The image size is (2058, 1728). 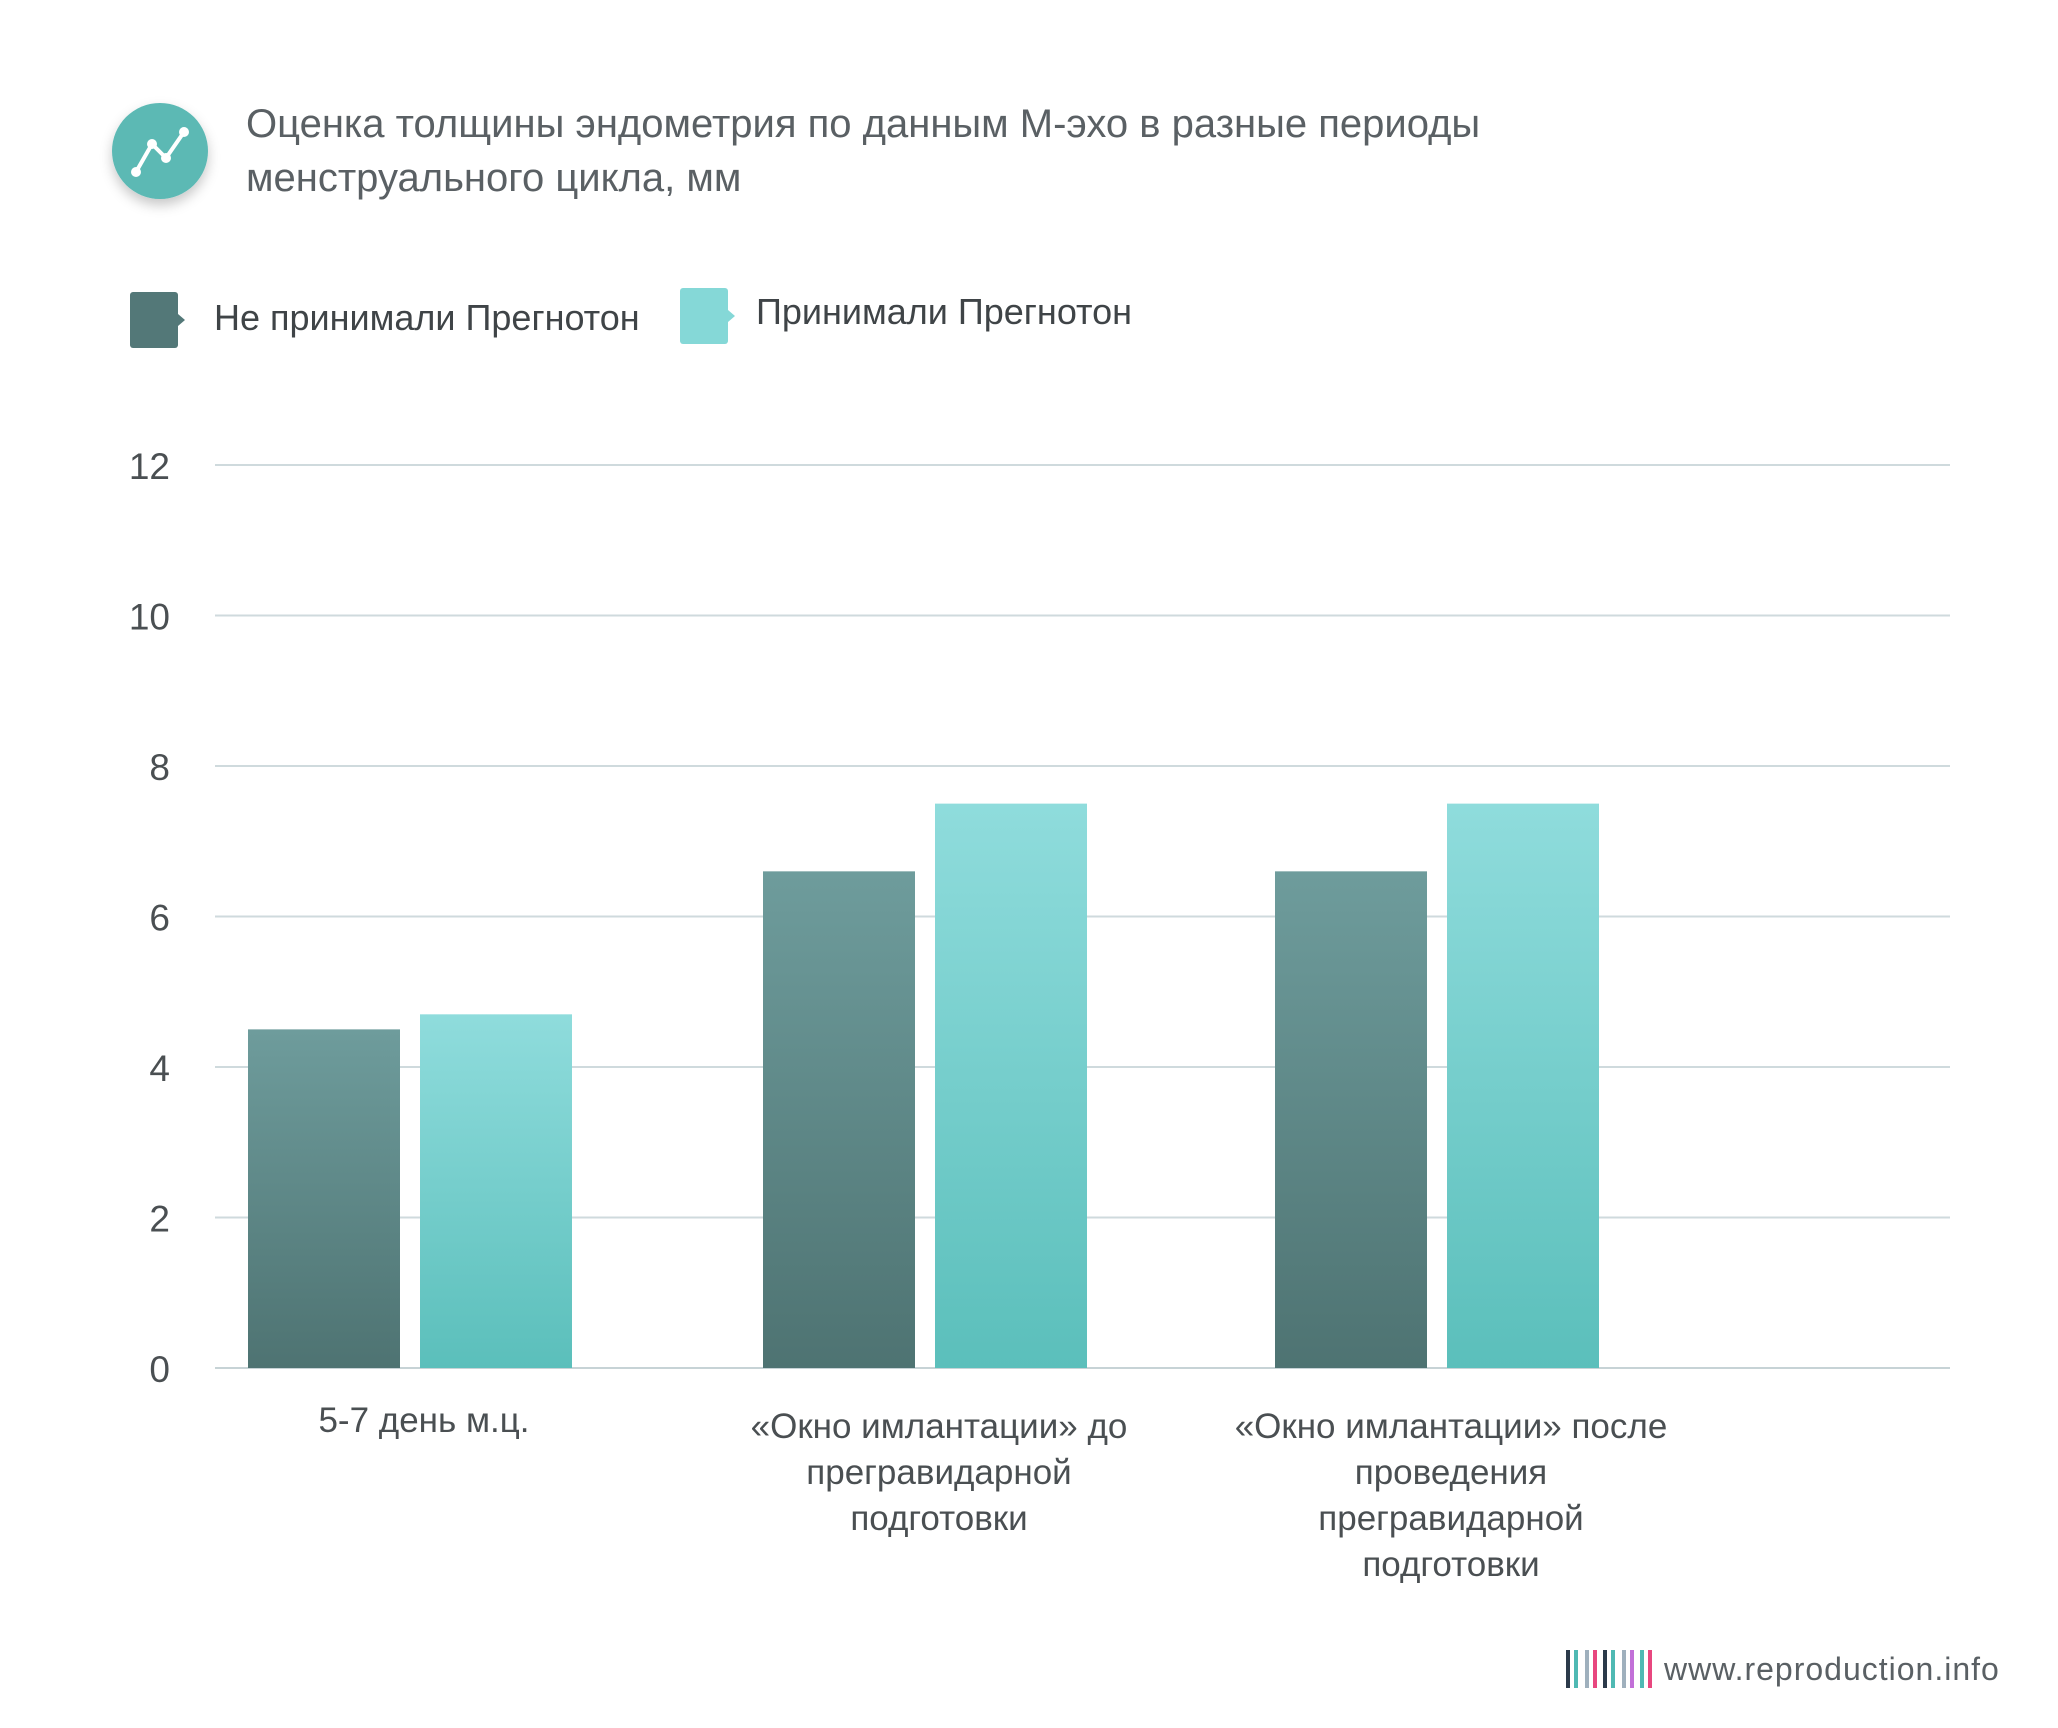 I want to click on y-tick-label-8: 8, so click(x=159, y=767).